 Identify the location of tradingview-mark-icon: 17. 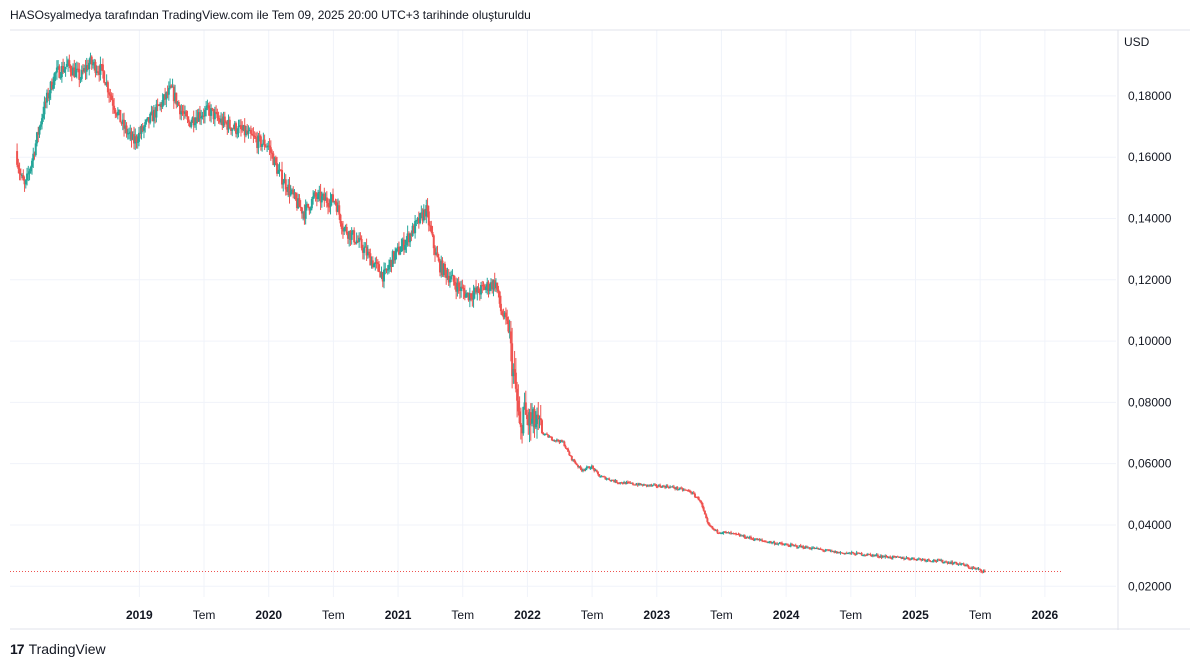
(17, 649).